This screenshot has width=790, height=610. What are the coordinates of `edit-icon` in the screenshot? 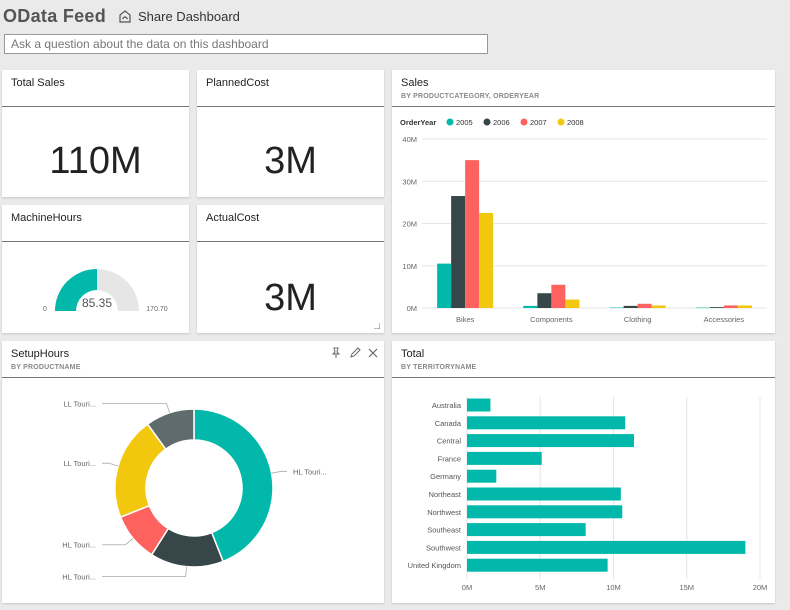 It's located at (355, 353).